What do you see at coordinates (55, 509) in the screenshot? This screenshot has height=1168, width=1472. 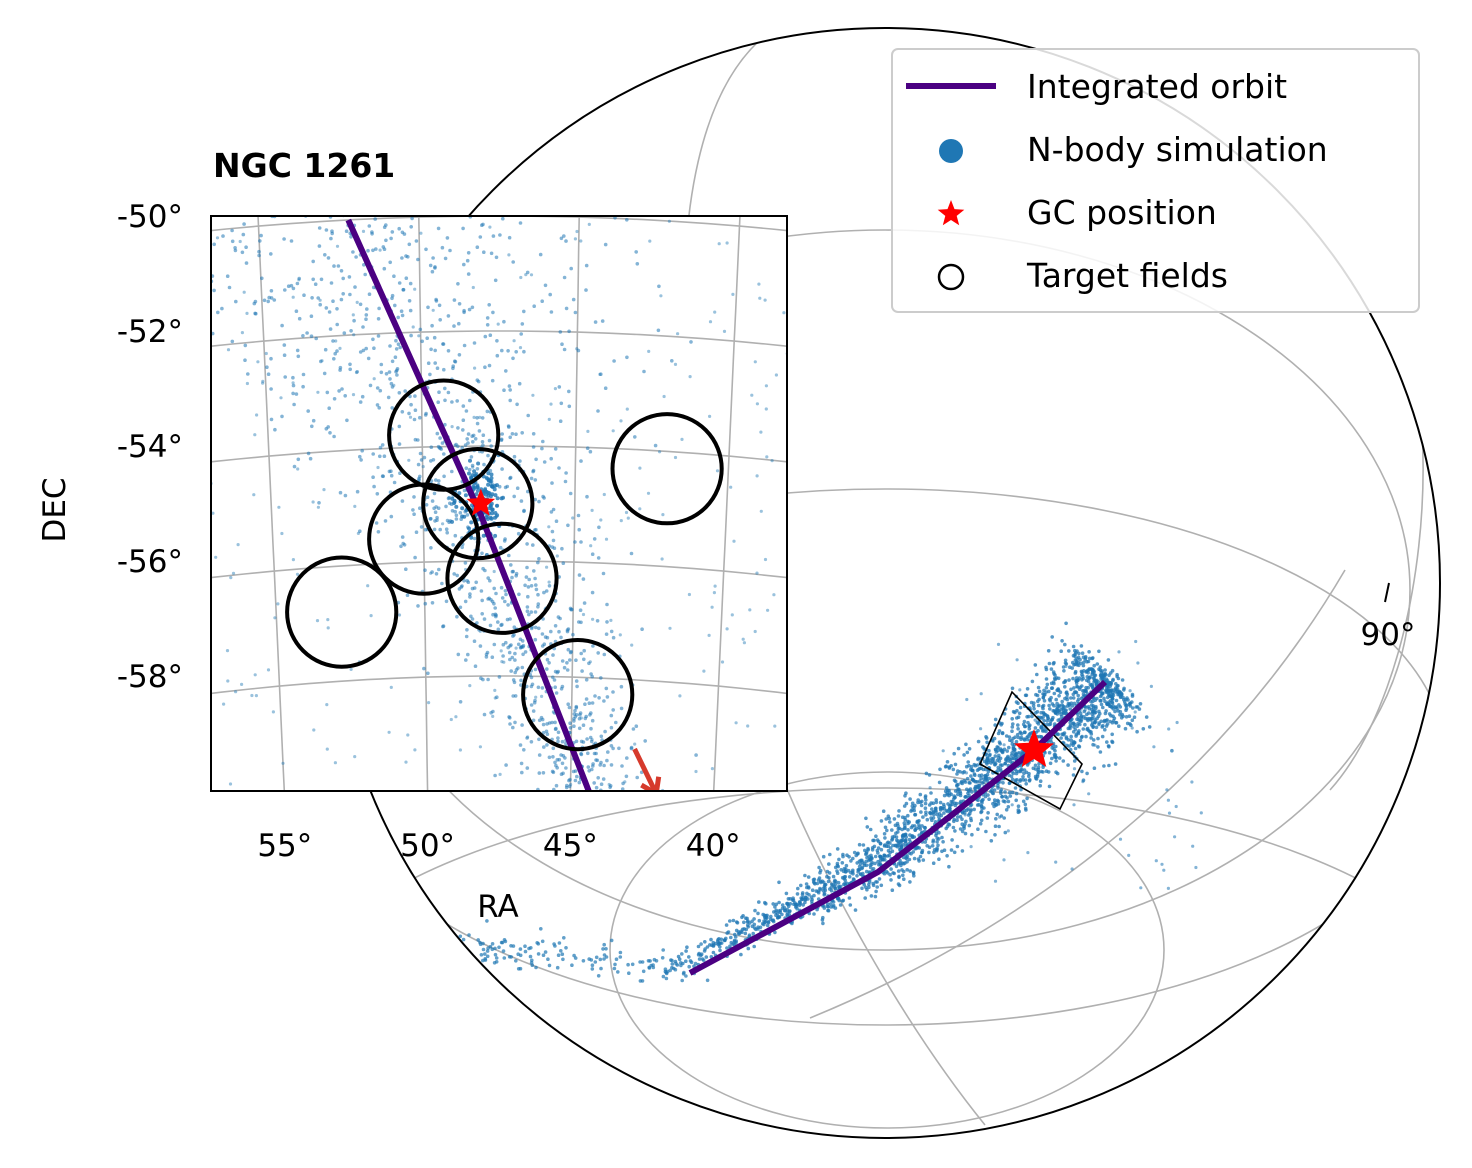 I see `y-axis-label: DEC` at bounding box center [55, 509].